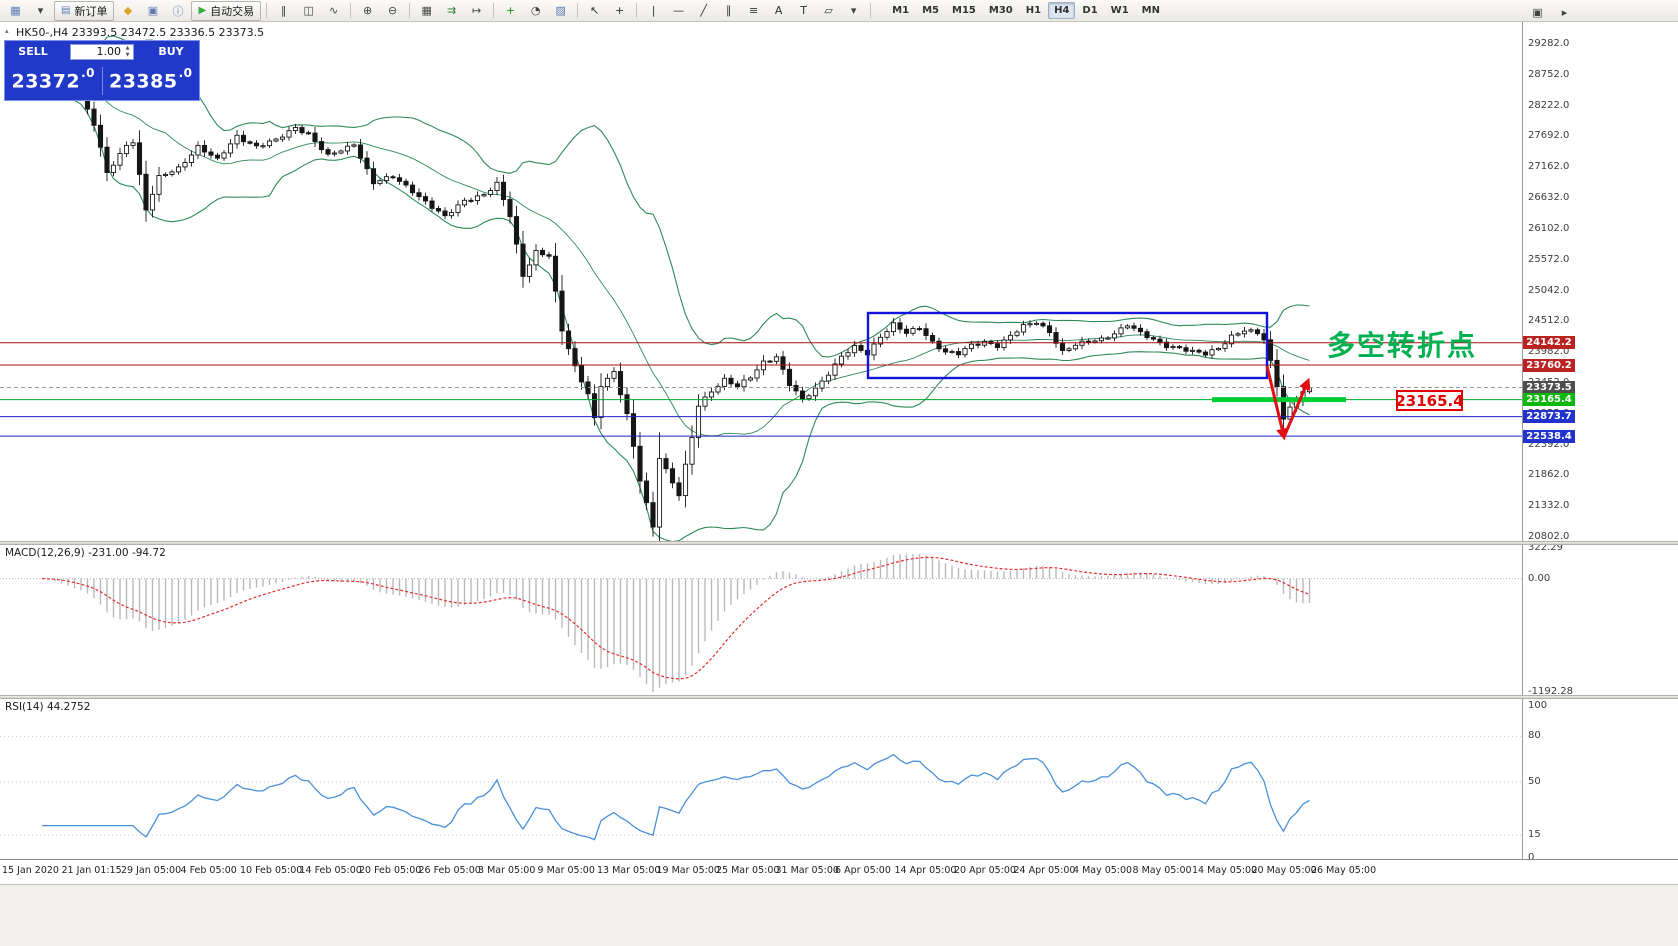 The height and width of the screenshot is (946, 1678). Describe the element at coordinates (761, 788) in the screenshot. I see `rsi-plot` at that location.